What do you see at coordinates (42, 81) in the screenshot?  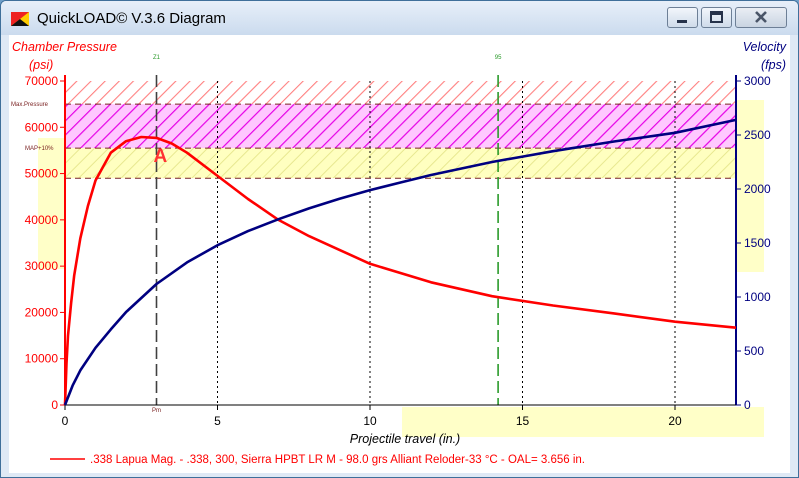 I see `left-tick-label: 70000` at bounding box center [42, 81].